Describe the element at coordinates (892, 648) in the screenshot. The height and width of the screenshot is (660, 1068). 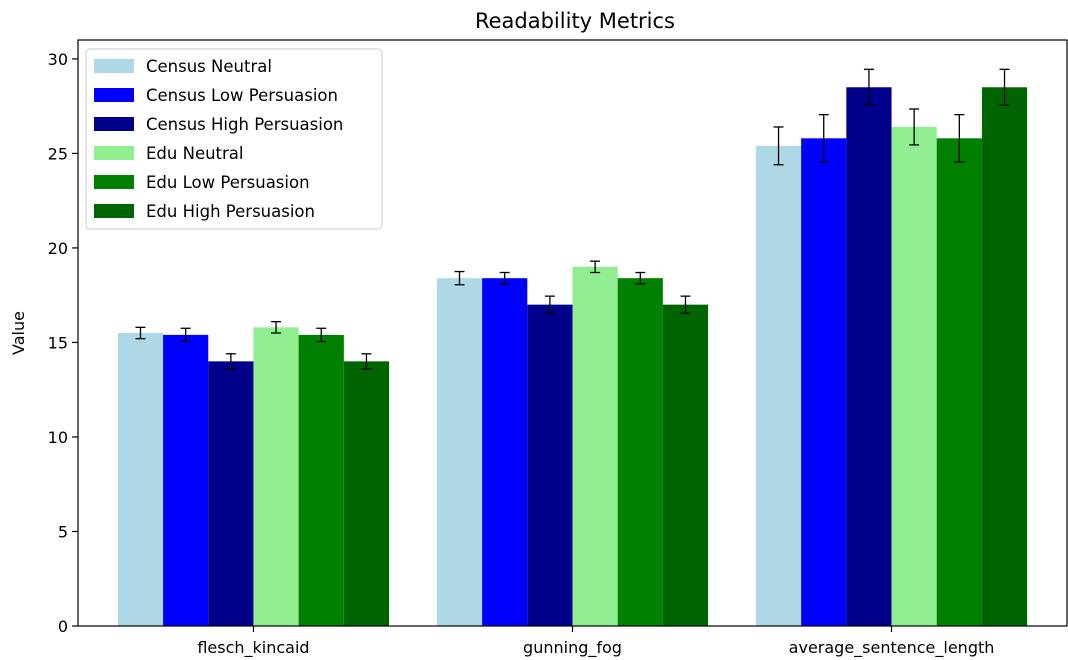
I see `x-tick-label: average_sentence_length` at that location.